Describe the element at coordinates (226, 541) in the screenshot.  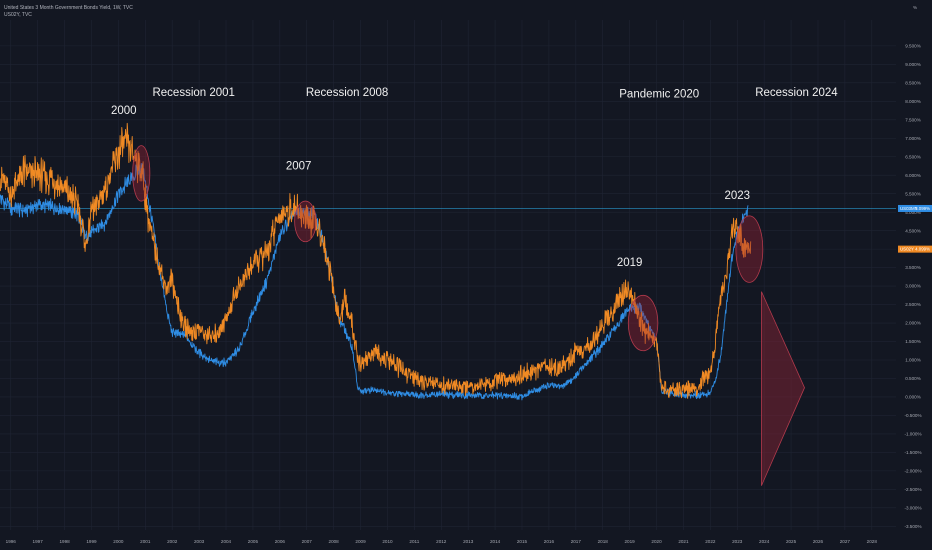
I see `x-tick-label: 2004` at that location.